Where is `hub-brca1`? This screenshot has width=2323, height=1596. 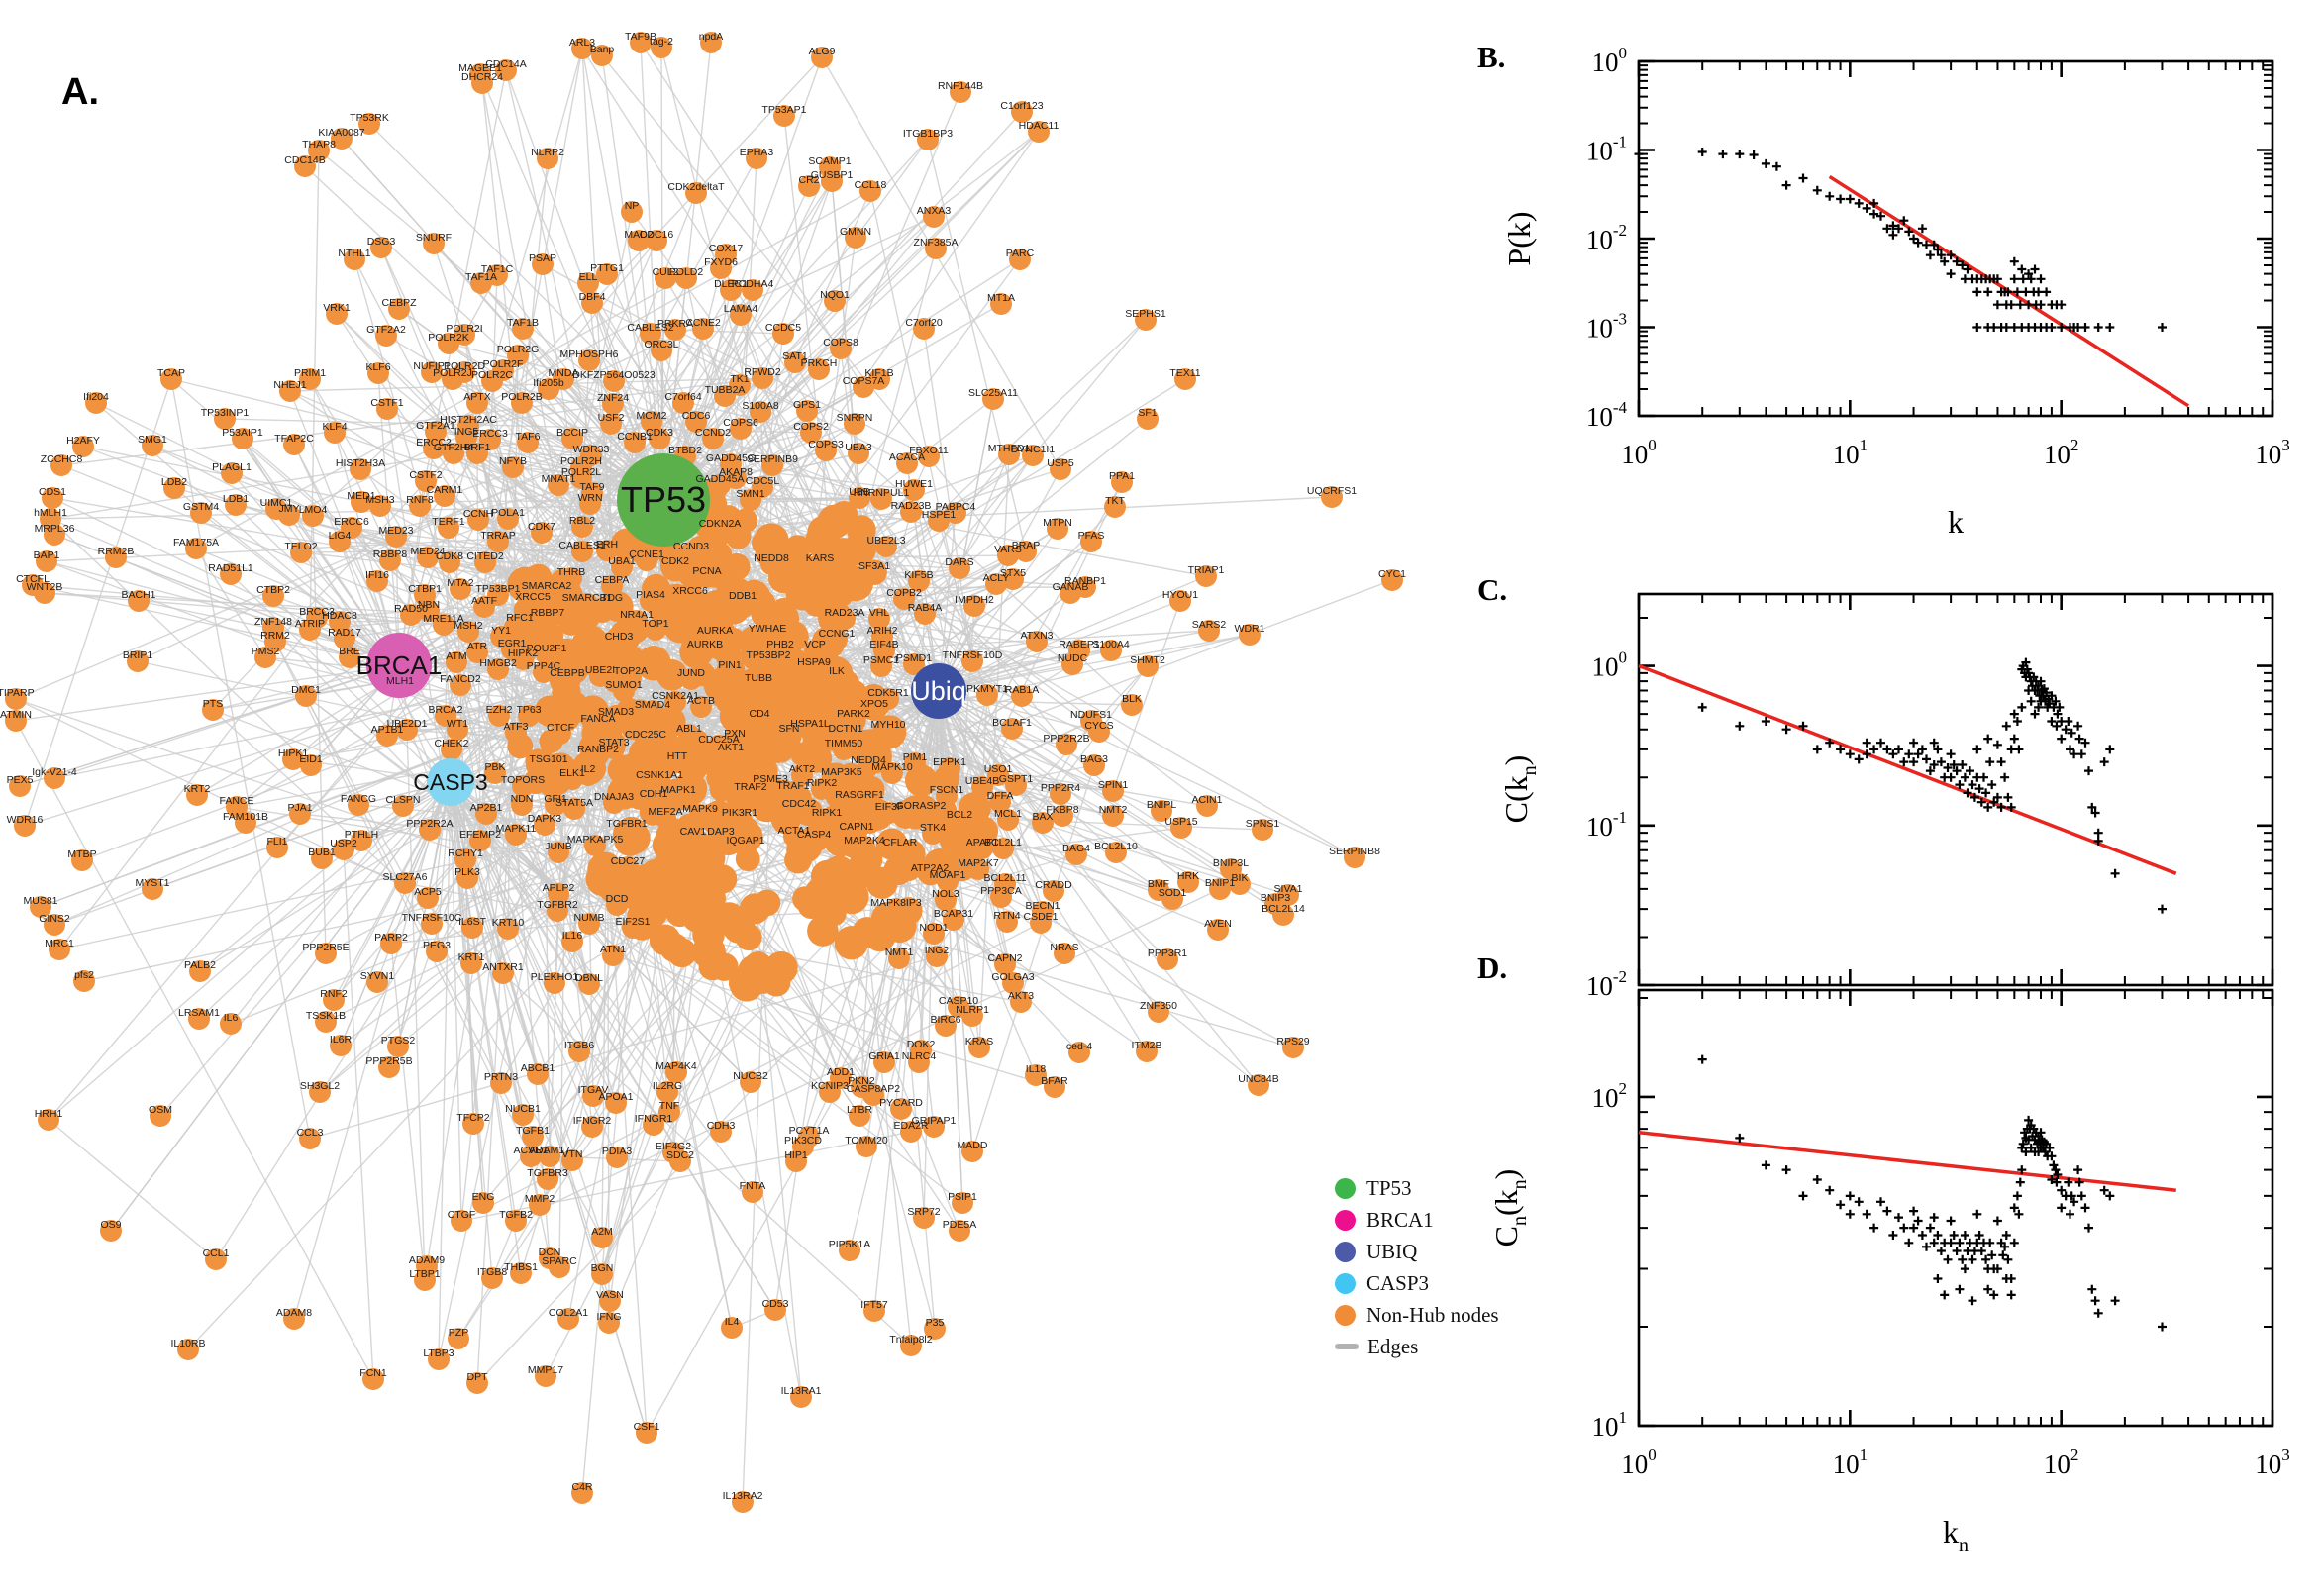 hub-brca1 is located at coordinates (399, 665).